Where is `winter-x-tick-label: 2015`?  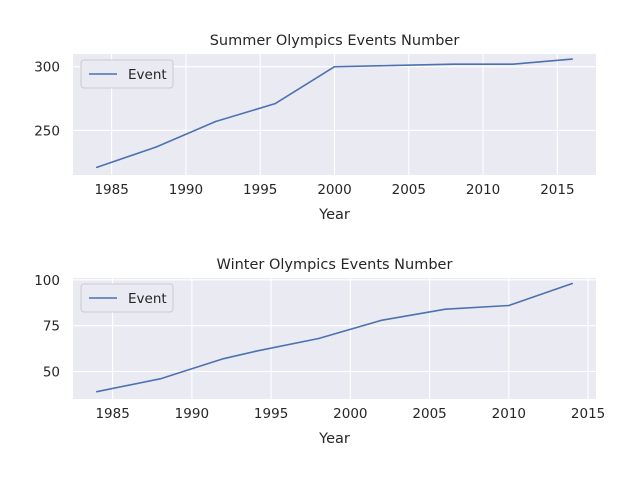
winter-x-tick-label: 2015 is located at coordinates (588, 414).